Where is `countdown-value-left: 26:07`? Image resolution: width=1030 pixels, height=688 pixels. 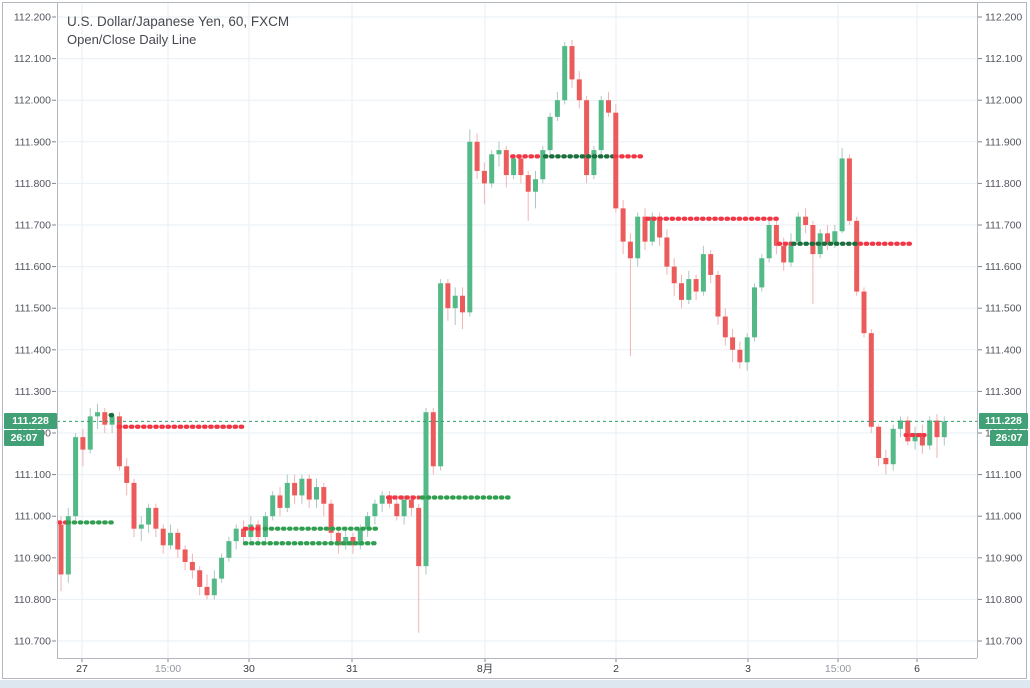
countdown-value-left: 26:07 is located at coordinates (24, 438).